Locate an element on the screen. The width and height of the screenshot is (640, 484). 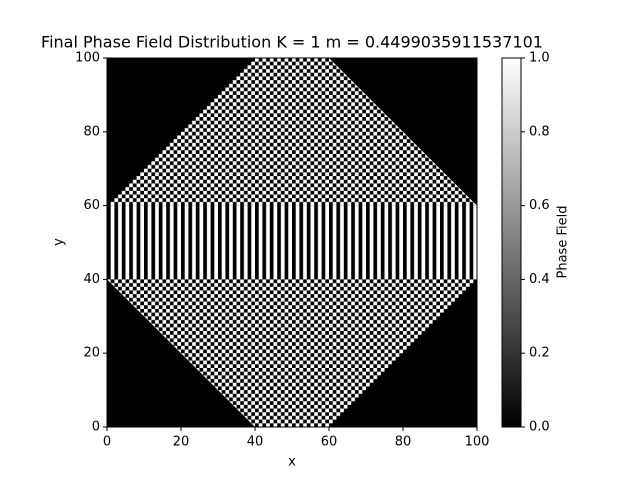
x-tick-label: 20 is located at coordinates (181, 442).